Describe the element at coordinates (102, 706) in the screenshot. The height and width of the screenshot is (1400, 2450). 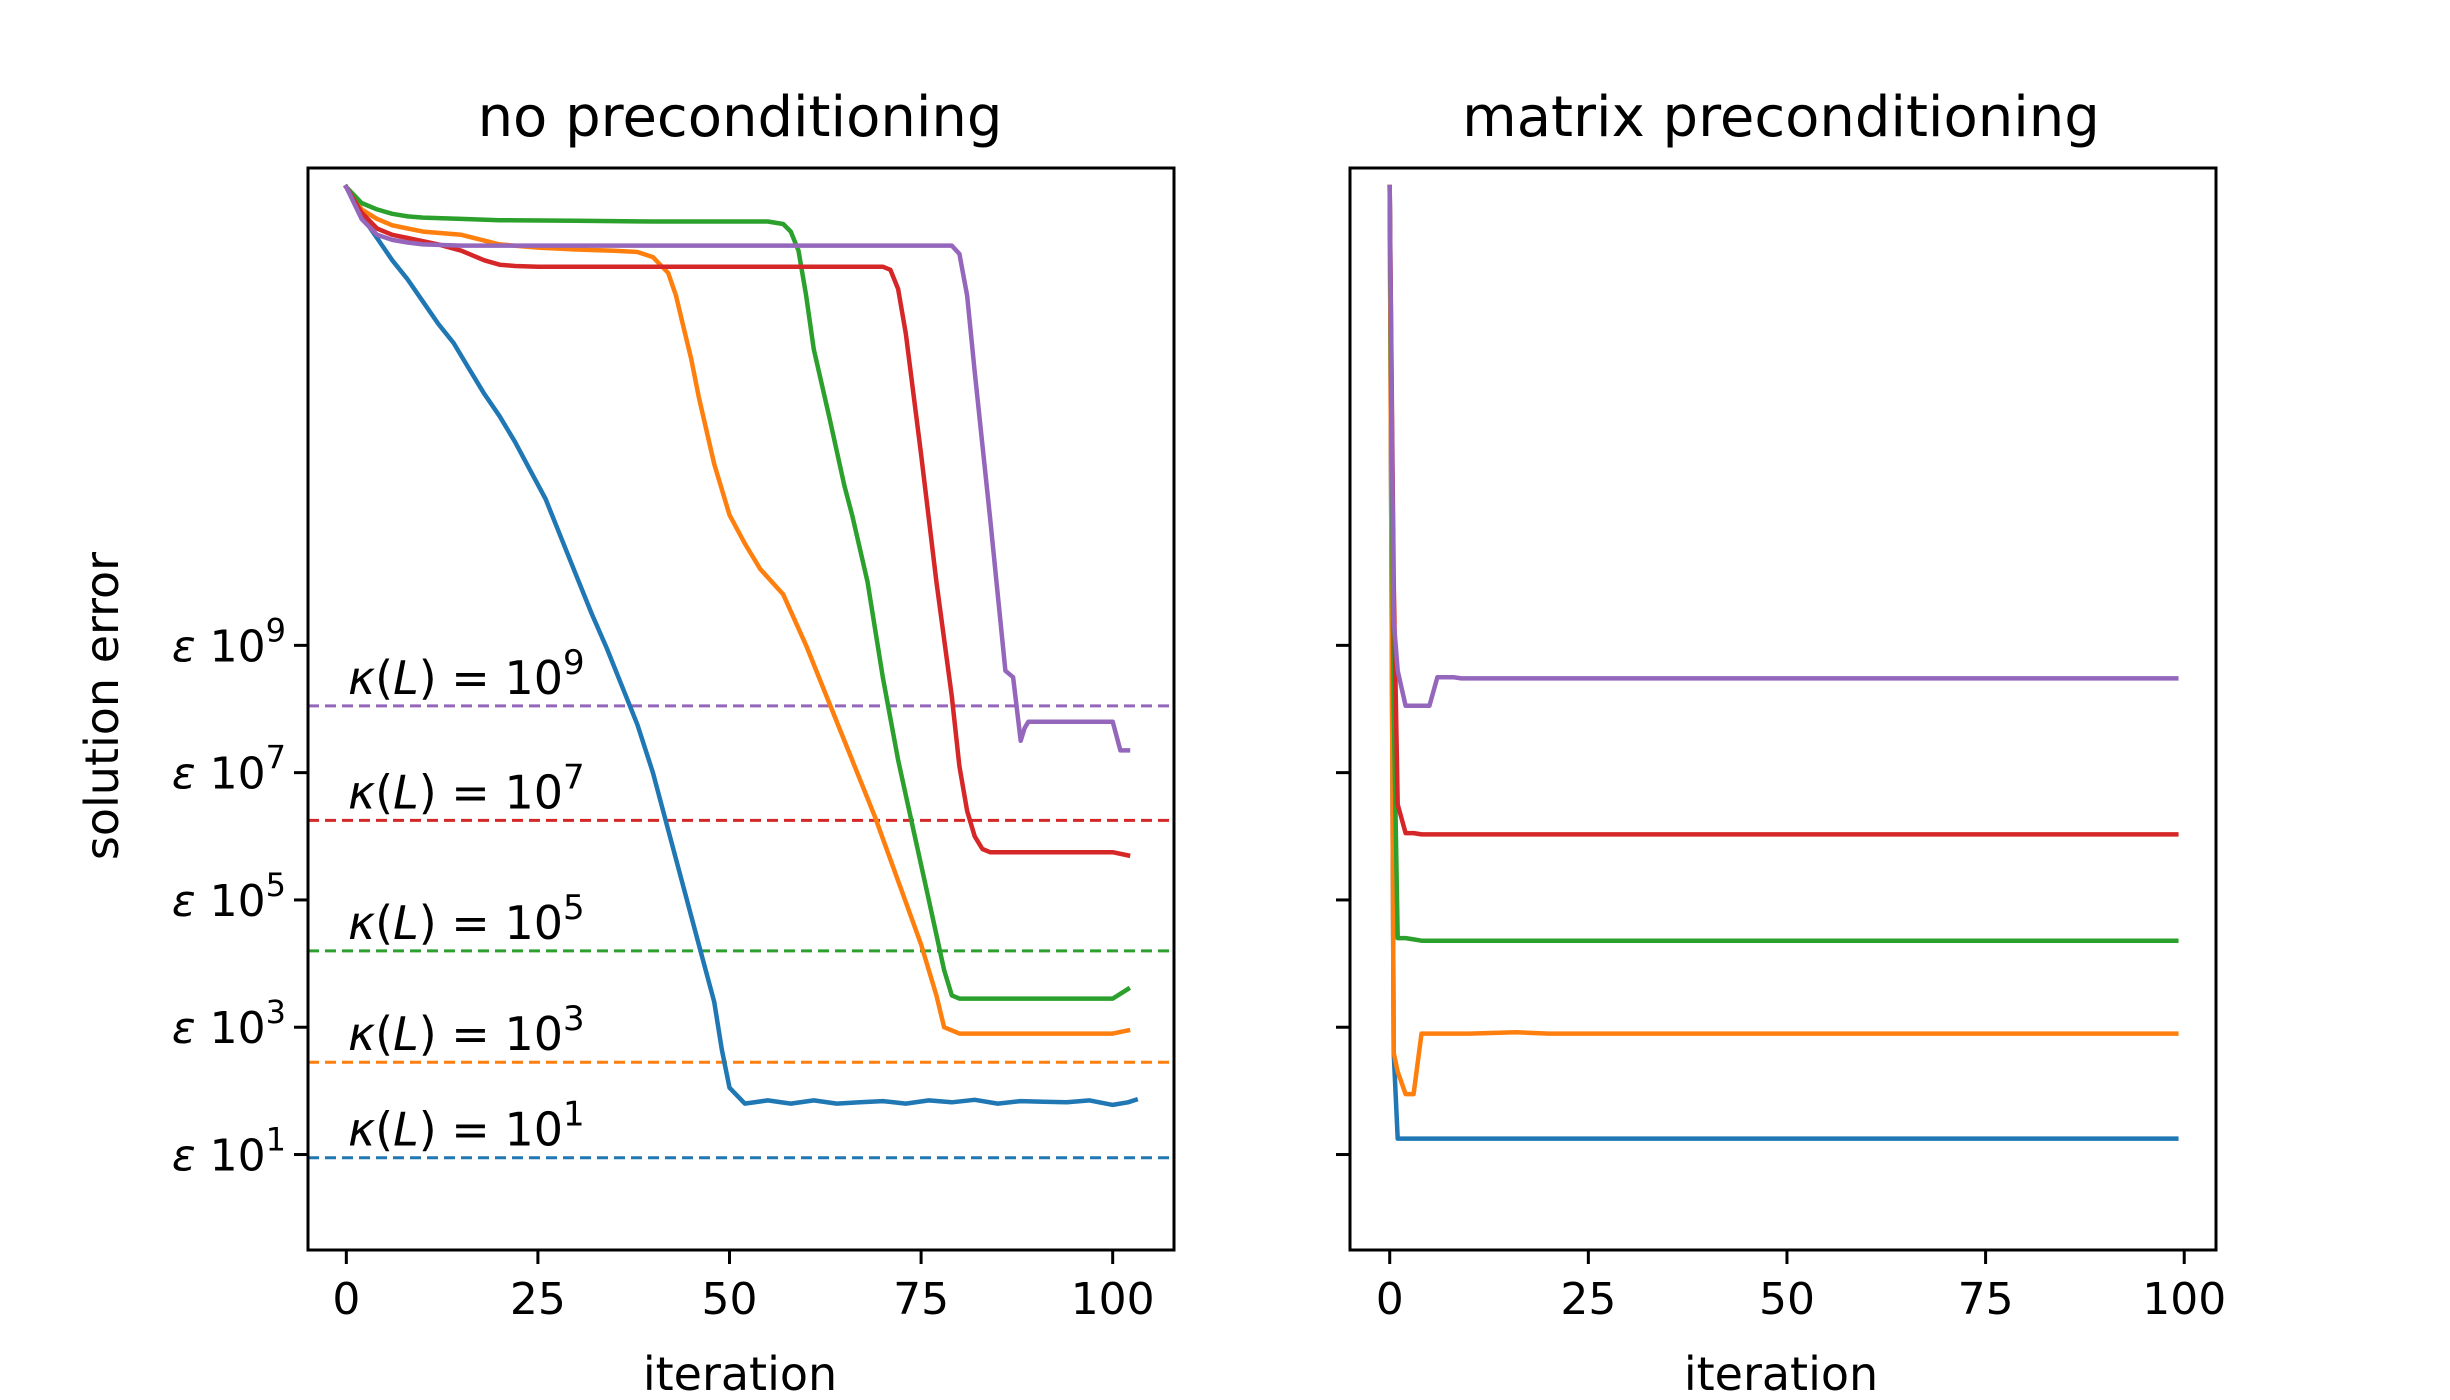
I see `y-axis-label: solution error` at that location.